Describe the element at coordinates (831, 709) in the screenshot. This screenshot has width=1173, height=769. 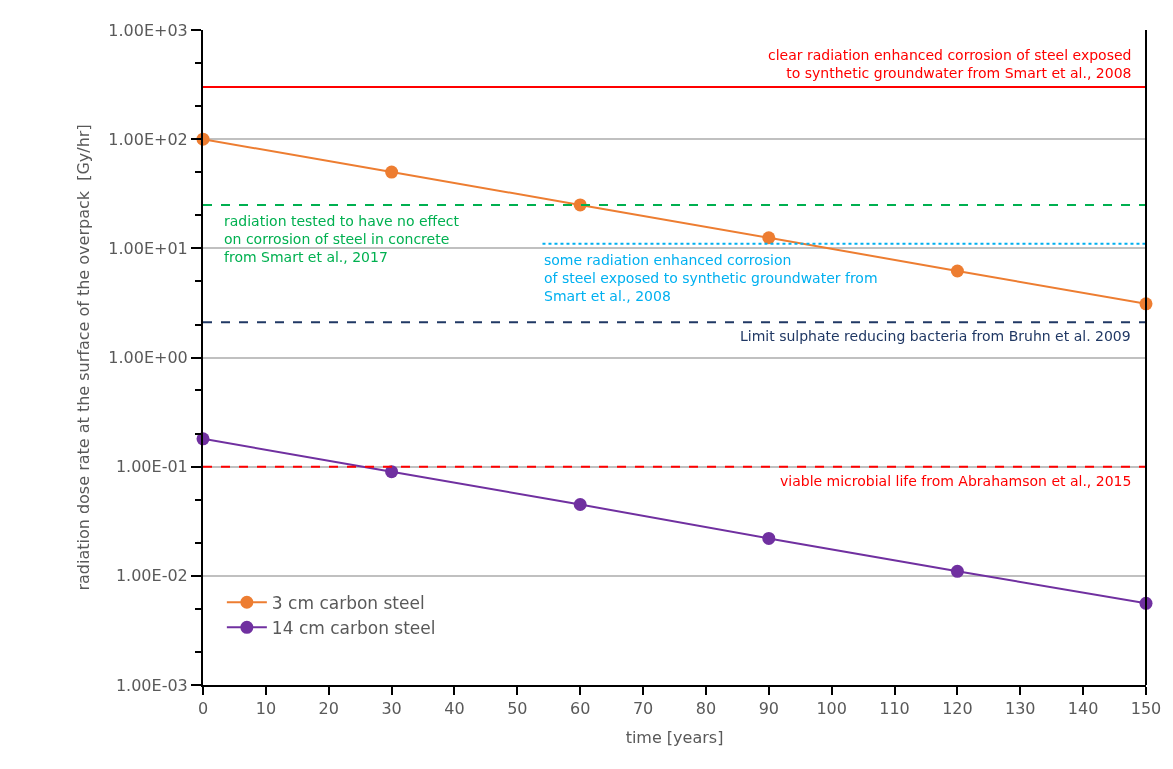
I see `x-tick-label: 100` at that location.